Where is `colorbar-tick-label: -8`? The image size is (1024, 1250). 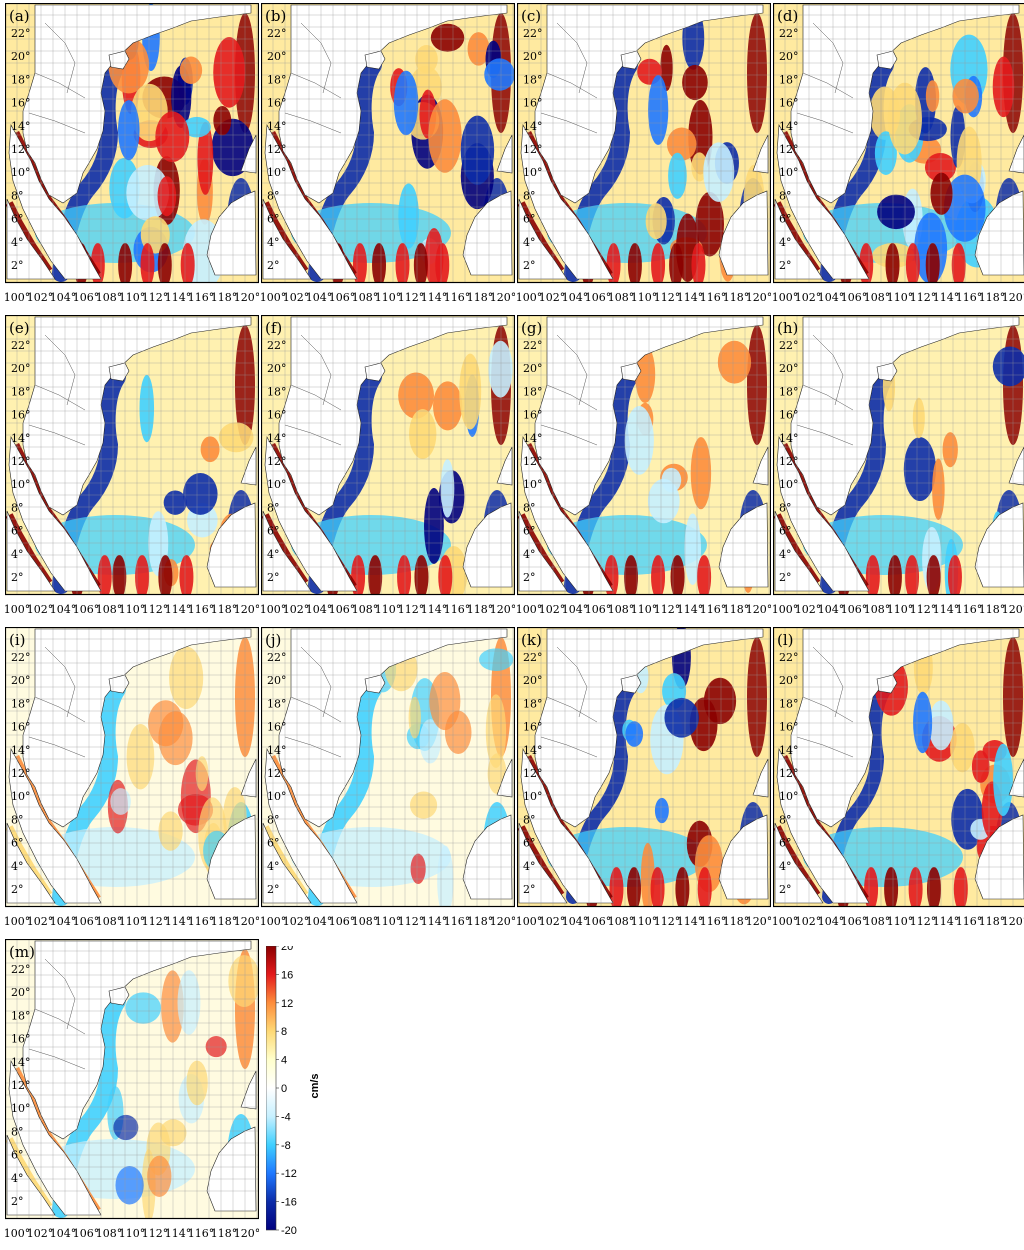 colorbar-tick-label: -8 is located at coordinates (286, 1146).